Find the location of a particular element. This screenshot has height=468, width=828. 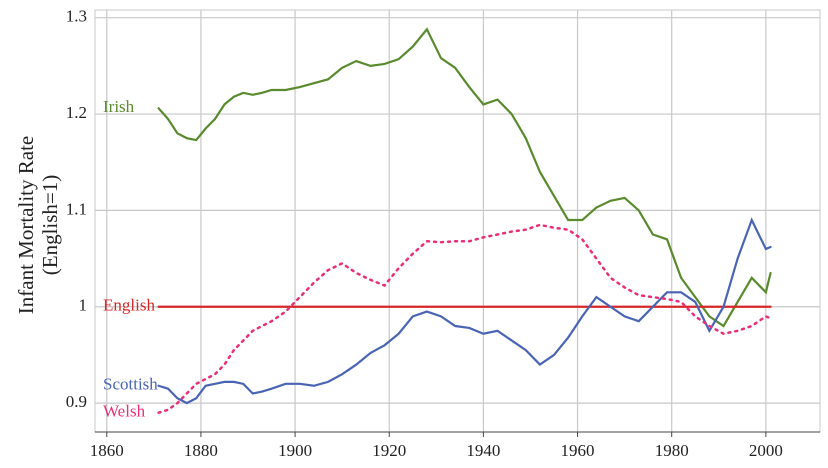

y-tick-label: 1 is located at coordinates (83, 305).